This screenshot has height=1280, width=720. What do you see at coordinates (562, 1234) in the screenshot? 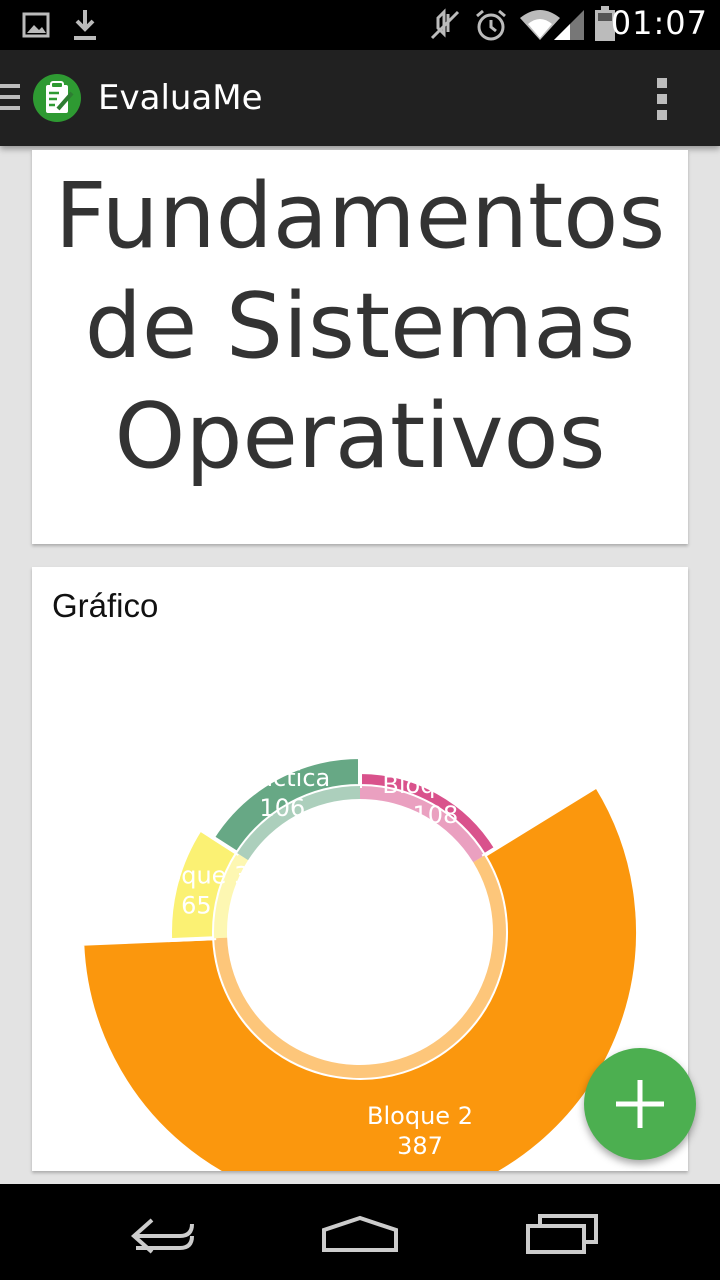
I see `recents-icon` at bounding box center [562, 1234].